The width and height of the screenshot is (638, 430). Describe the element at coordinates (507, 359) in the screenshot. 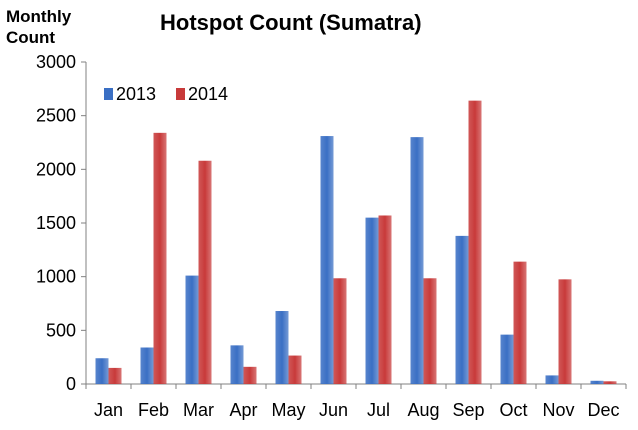

I see `bar-2013-oct` at that location.